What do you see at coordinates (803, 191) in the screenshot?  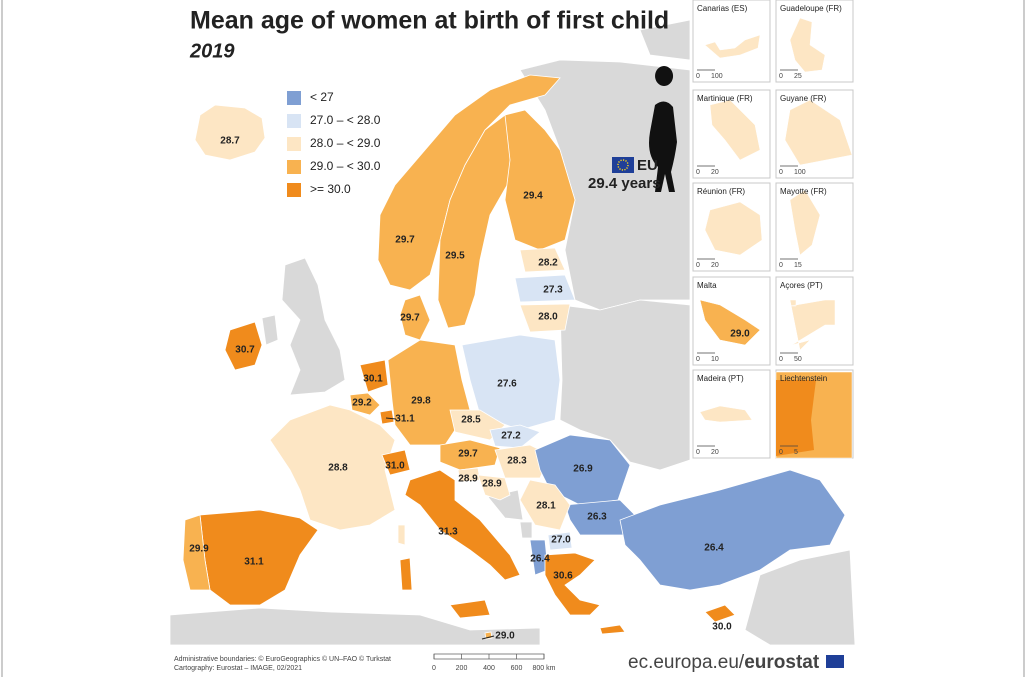 I see `inset-title: Mayotte (FR)` at bounding box center [803, 191].